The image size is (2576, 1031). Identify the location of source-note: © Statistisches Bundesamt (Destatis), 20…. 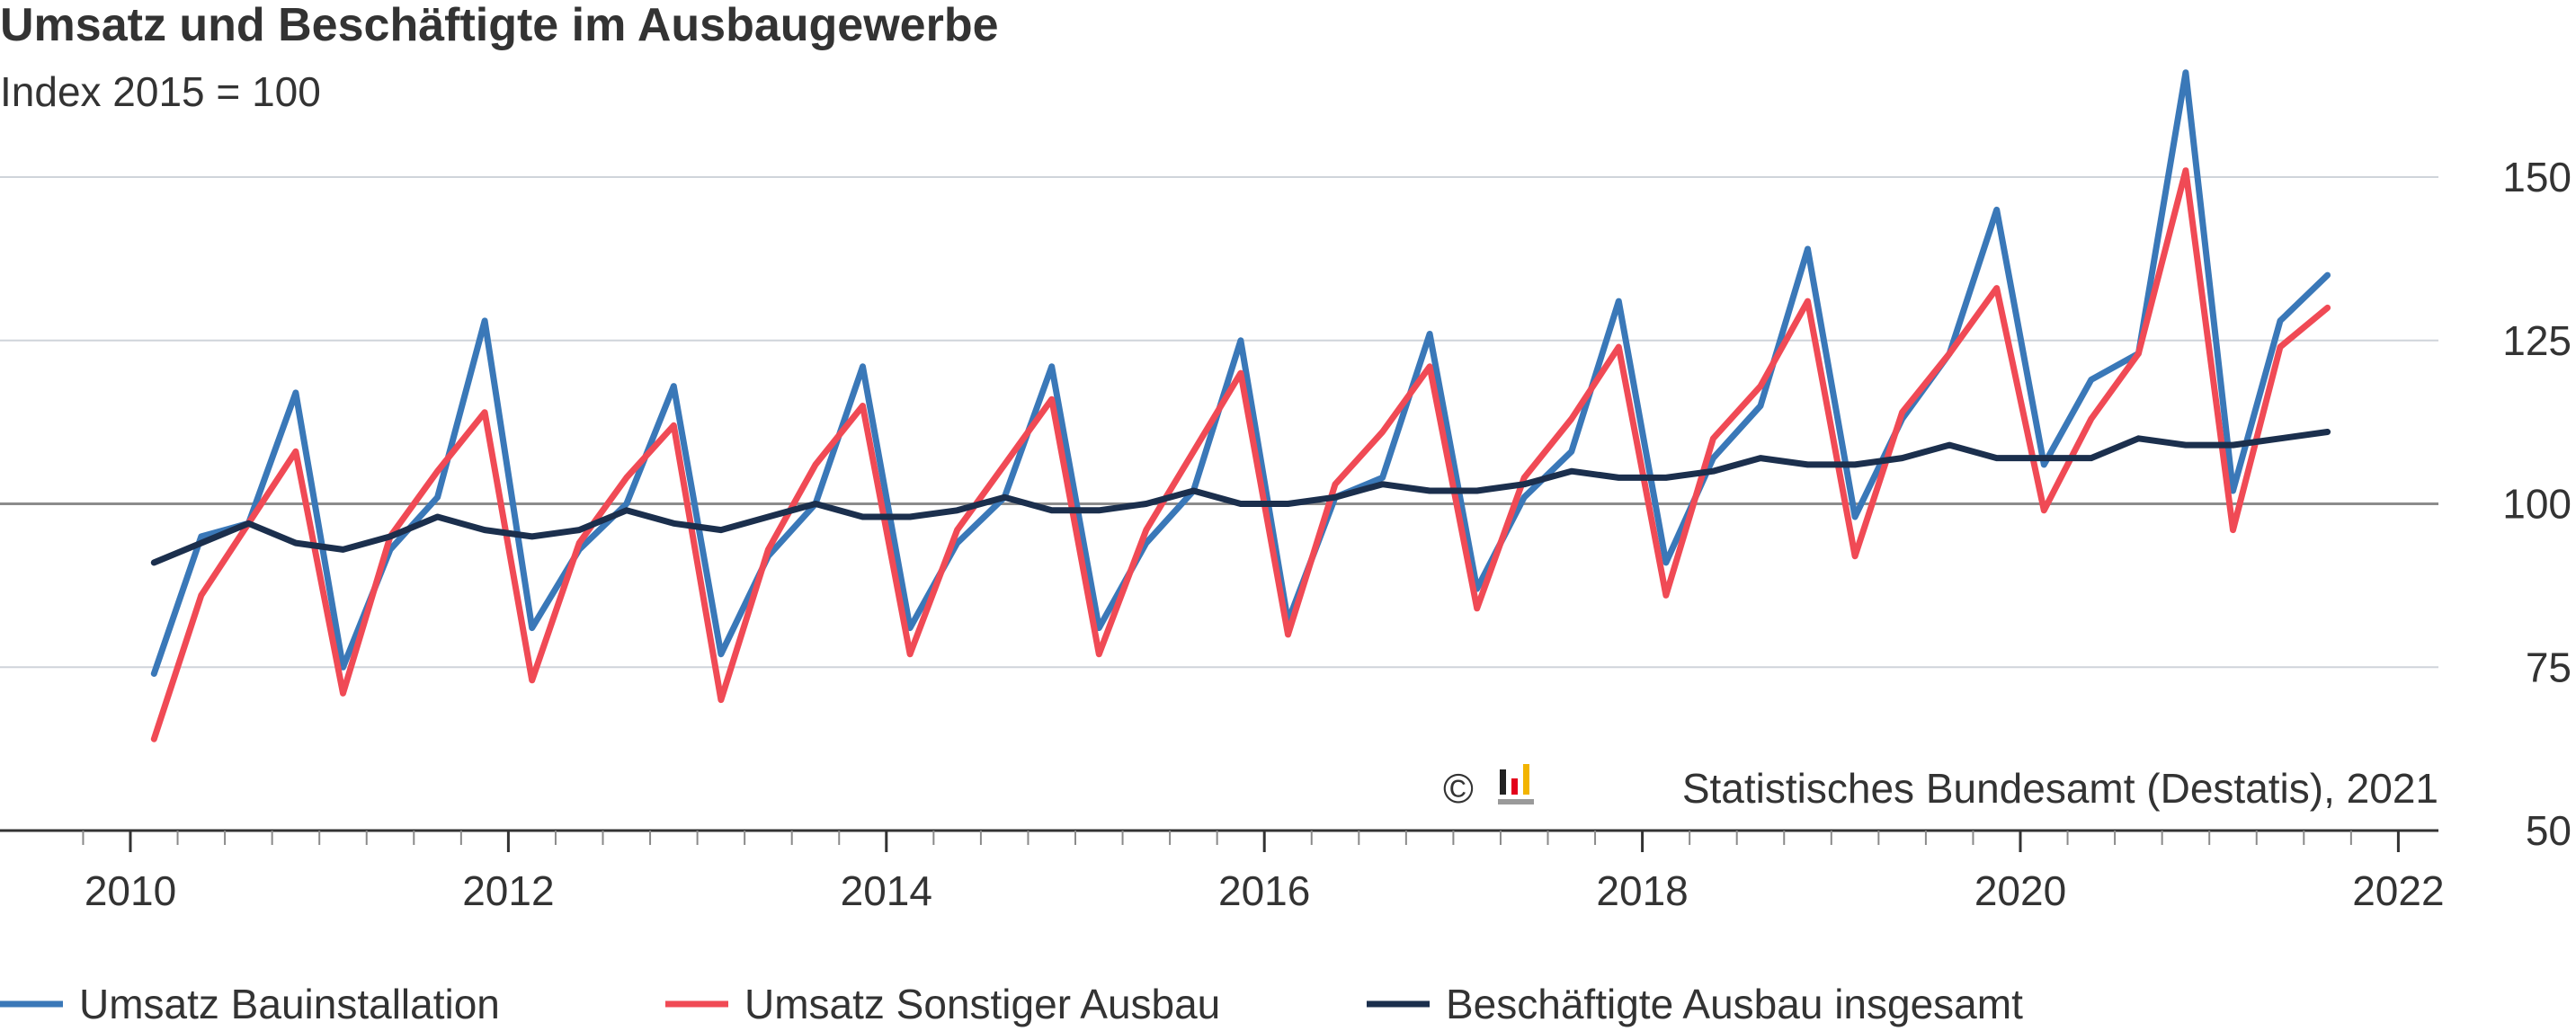
(1941, 788).